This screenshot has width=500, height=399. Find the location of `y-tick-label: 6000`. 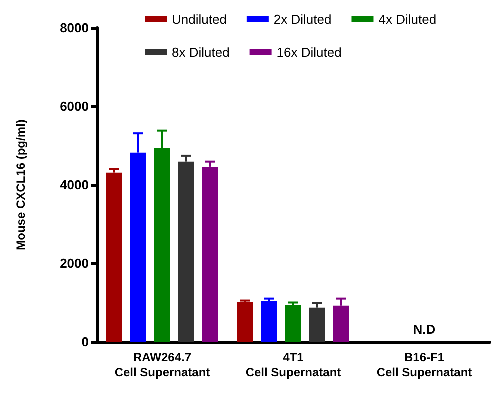

y-tick-label: 6000 is located at coordinates (74, 106).